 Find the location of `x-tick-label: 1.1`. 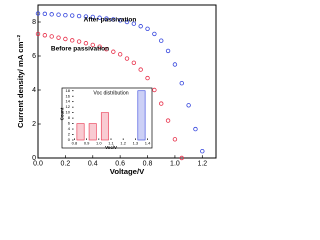

x-tick-label: 1.1 is located at coordinates (111, 142).